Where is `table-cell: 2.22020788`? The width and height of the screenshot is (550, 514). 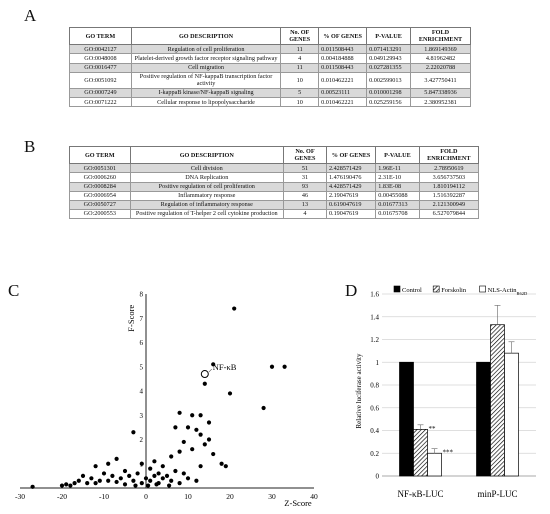 table-cell: 2.22020788 is located at coordinates (440, 67).